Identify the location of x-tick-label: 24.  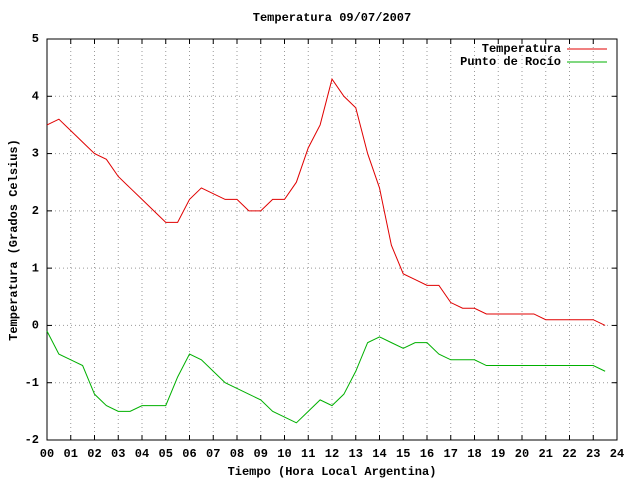
(617, 454).